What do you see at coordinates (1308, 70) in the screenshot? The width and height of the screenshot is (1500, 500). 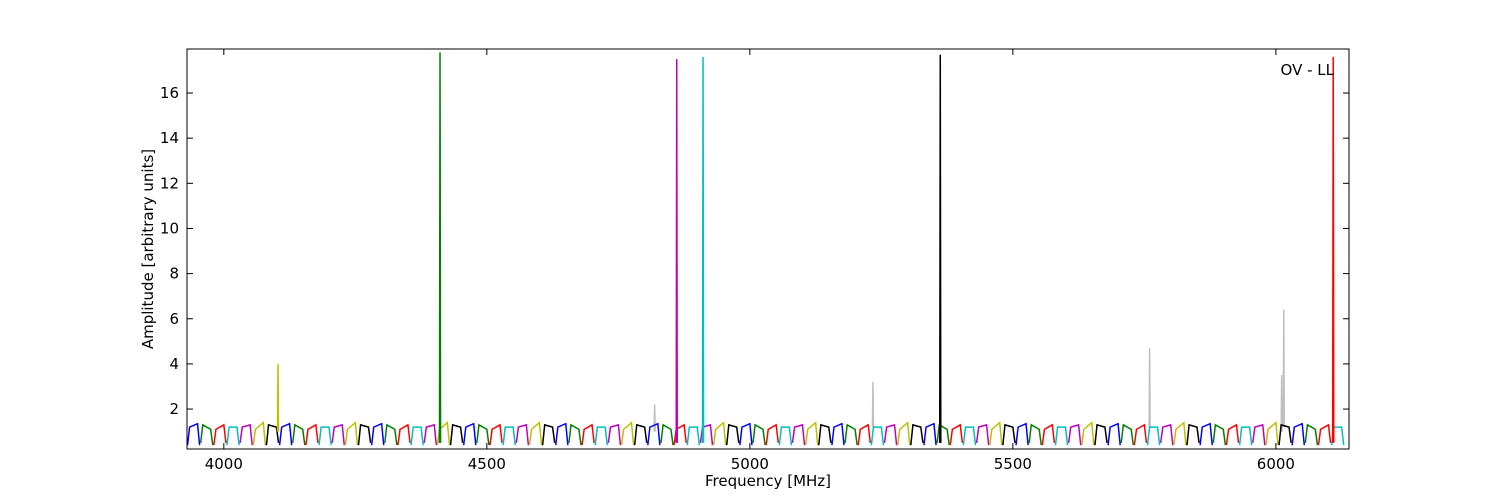 I see `annotation: OV - LL` at bounding box center [1308, 70].